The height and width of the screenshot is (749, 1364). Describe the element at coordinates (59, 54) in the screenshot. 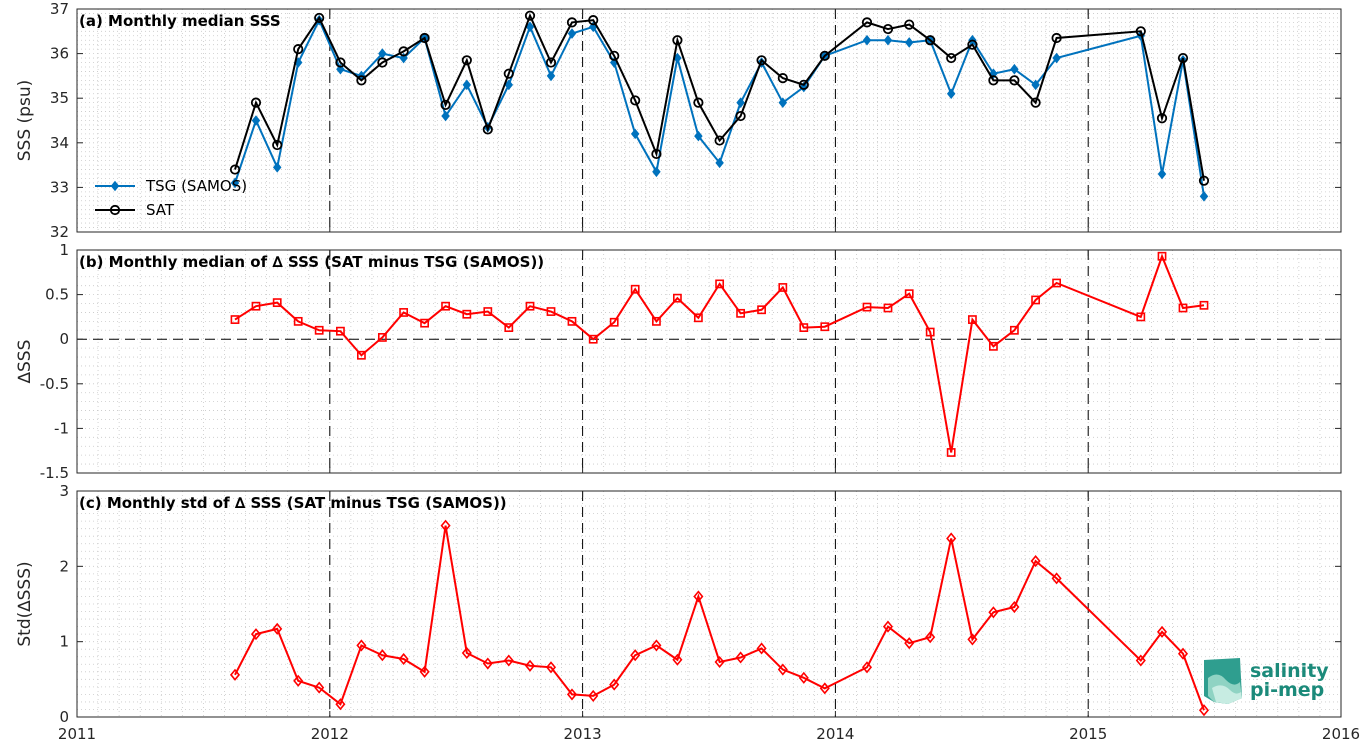

I see `y-tick-label: 36` at that location.